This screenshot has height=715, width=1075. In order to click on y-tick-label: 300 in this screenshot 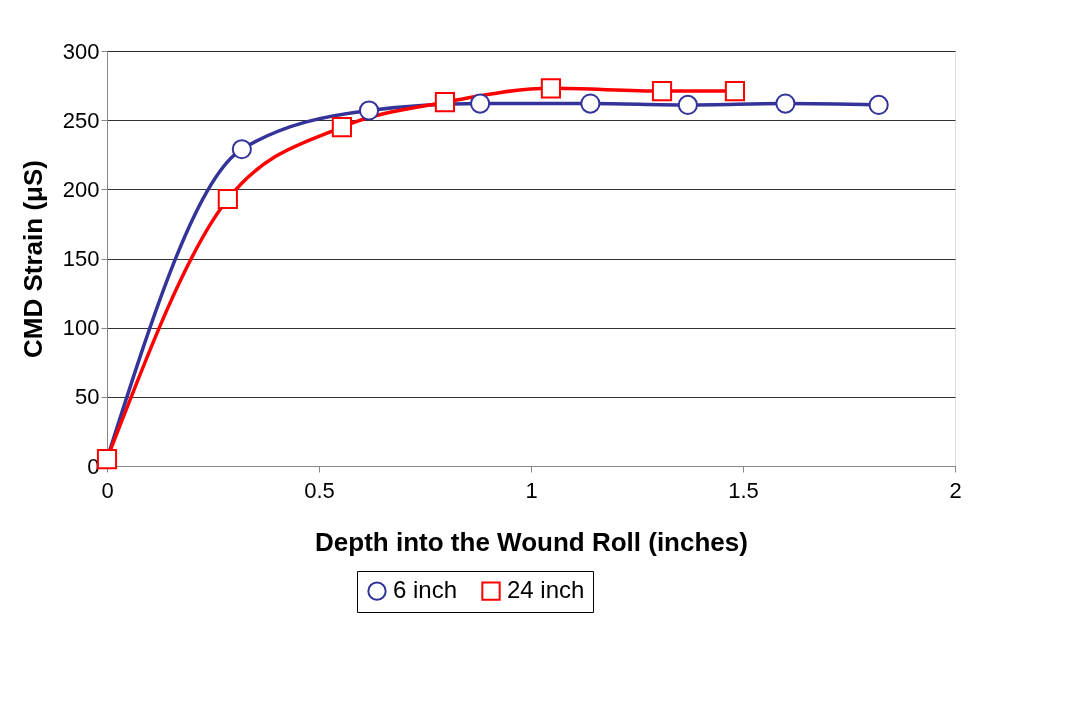, I will do `click(81, 51)`.